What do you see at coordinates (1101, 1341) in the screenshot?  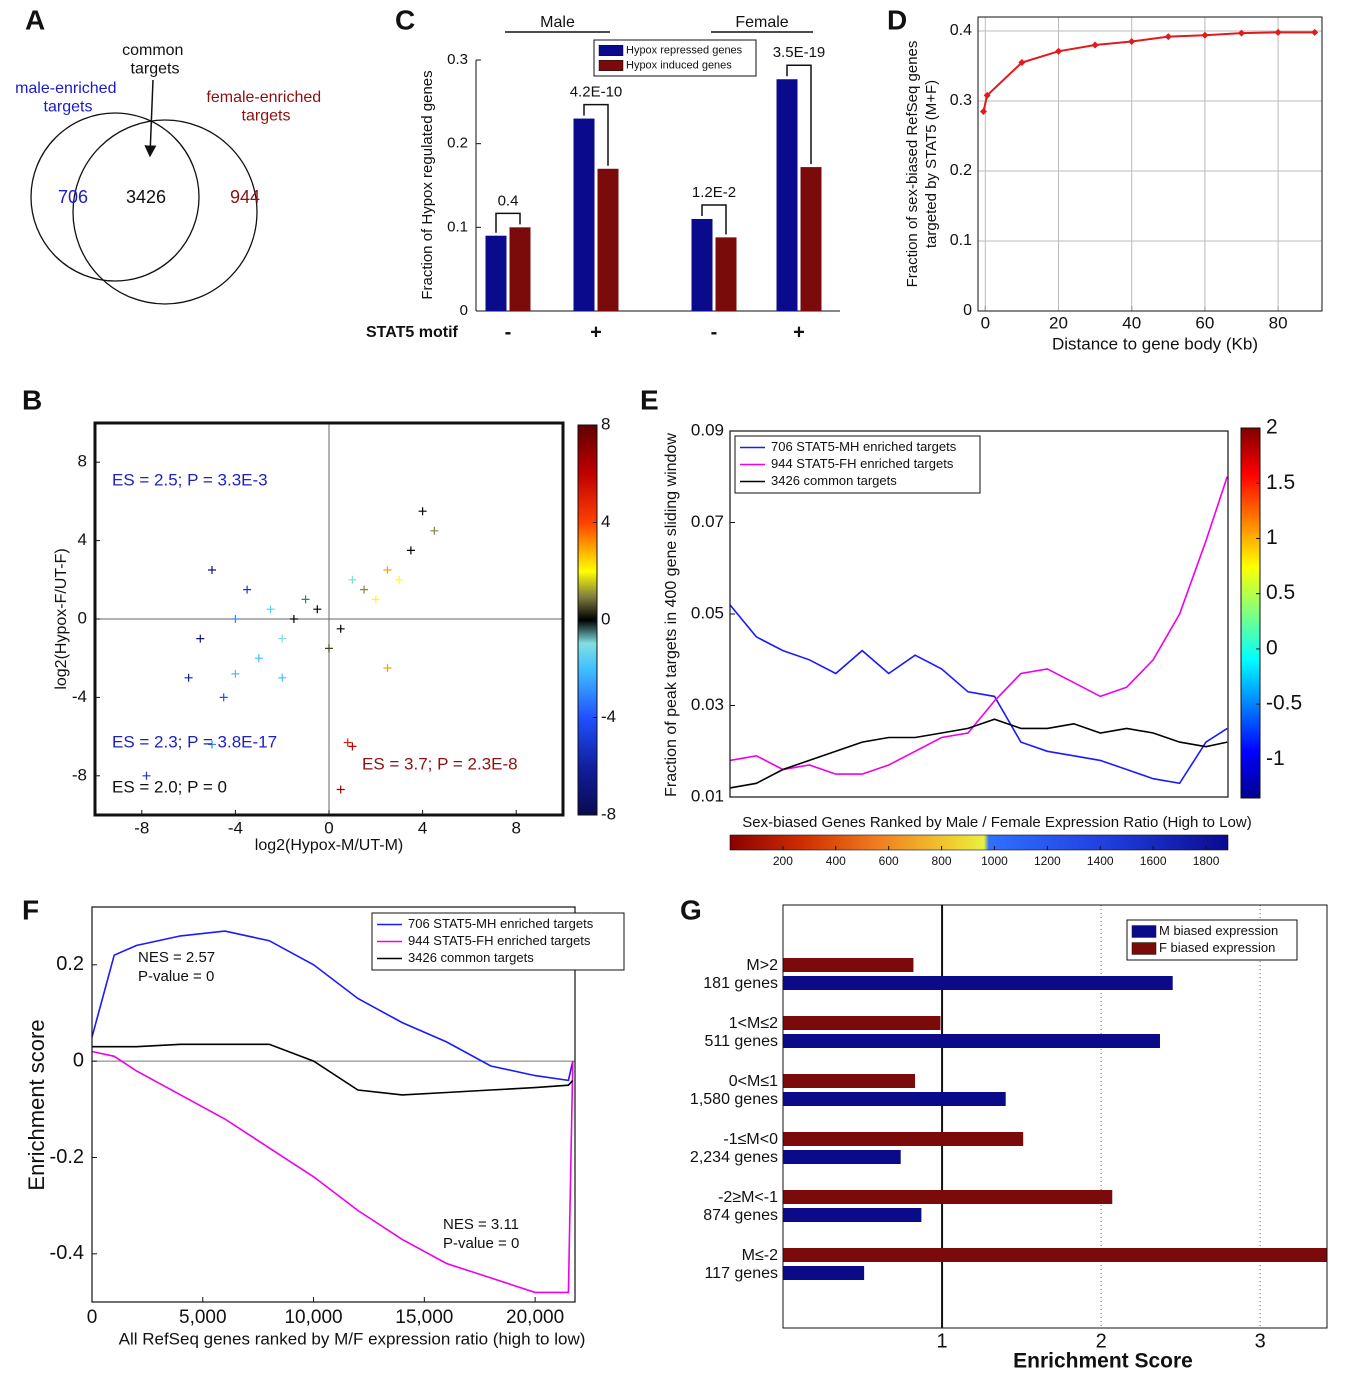 I see `x-tick-label: 2` at bounding box center [1101, 1341].